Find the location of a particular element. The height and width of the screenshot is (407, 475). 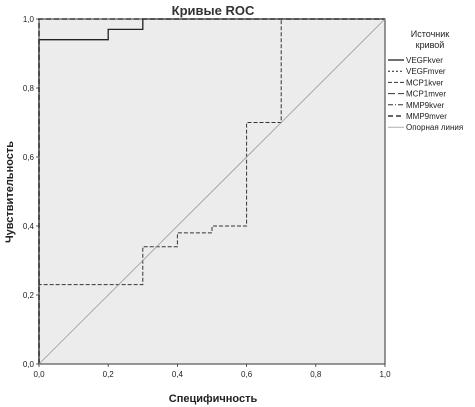

x-tick-label: 0,8 is located at coordinates (316, 374).